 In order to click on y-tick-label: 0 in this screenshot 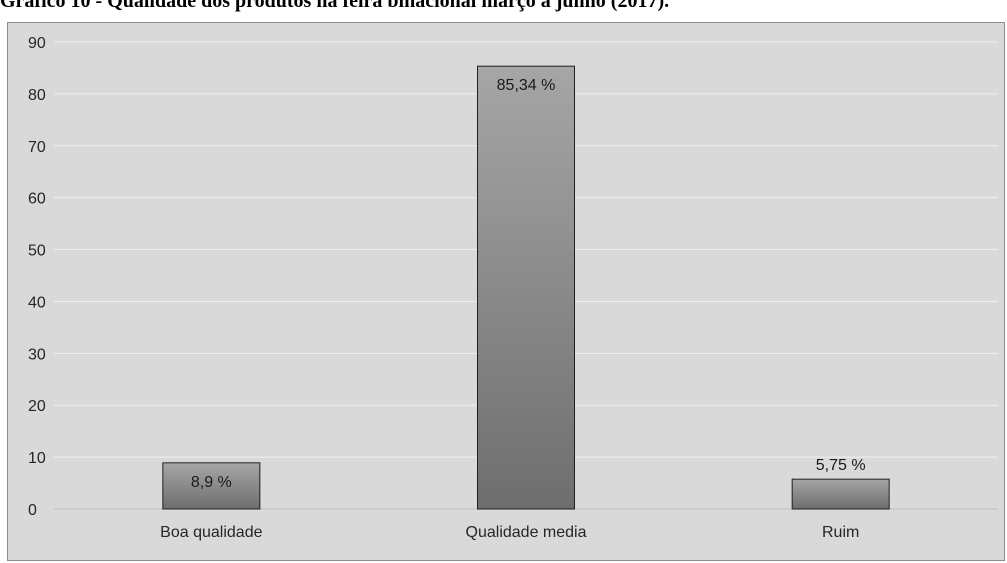, I will do `click(32, 510)`.